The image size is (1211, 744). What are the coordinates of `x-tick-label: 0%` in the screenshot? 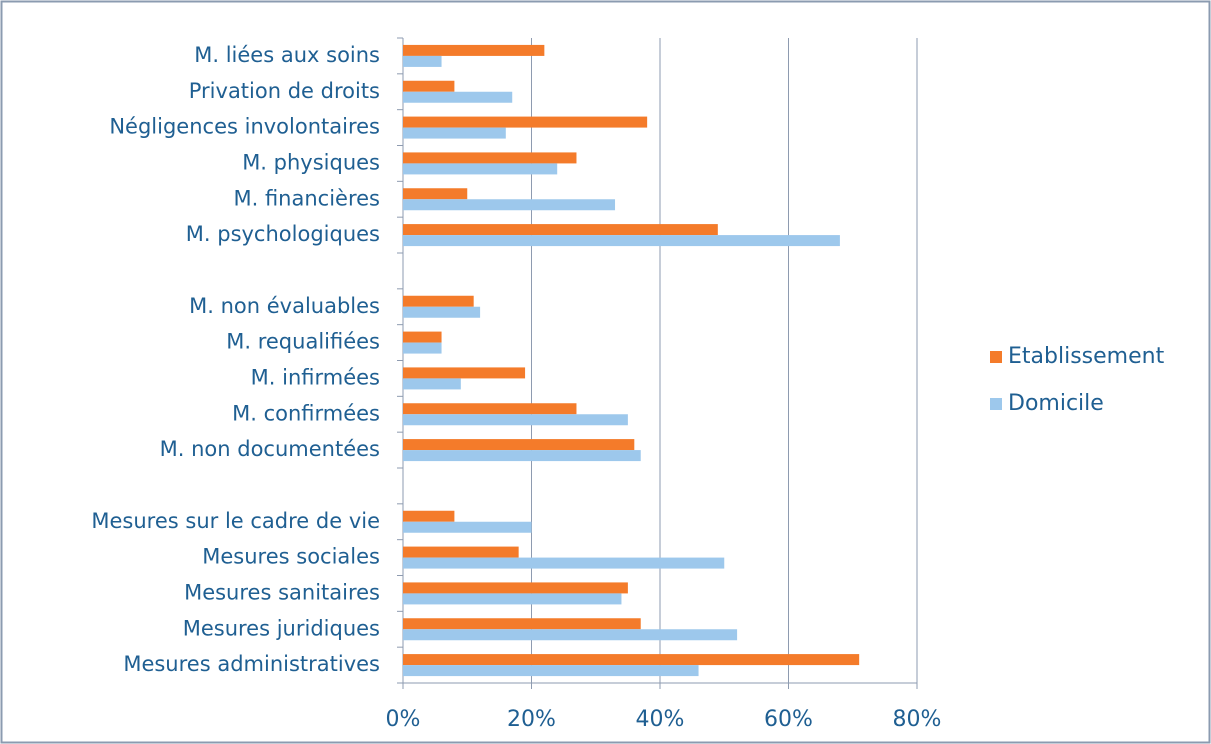 It's located at (403, 719).